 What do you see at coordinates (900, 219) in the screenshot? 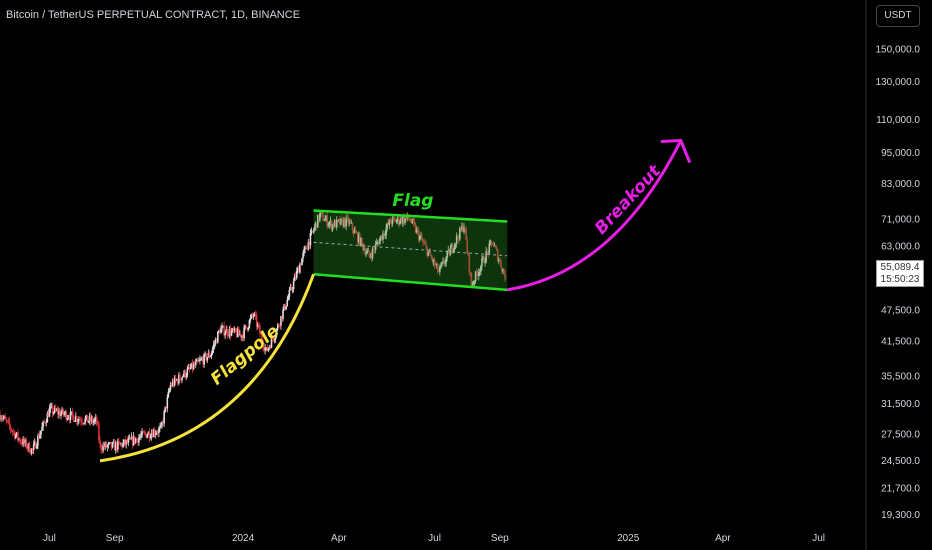
I see `y-tick-label: 71,000.0` at bounding box center [900, 219].